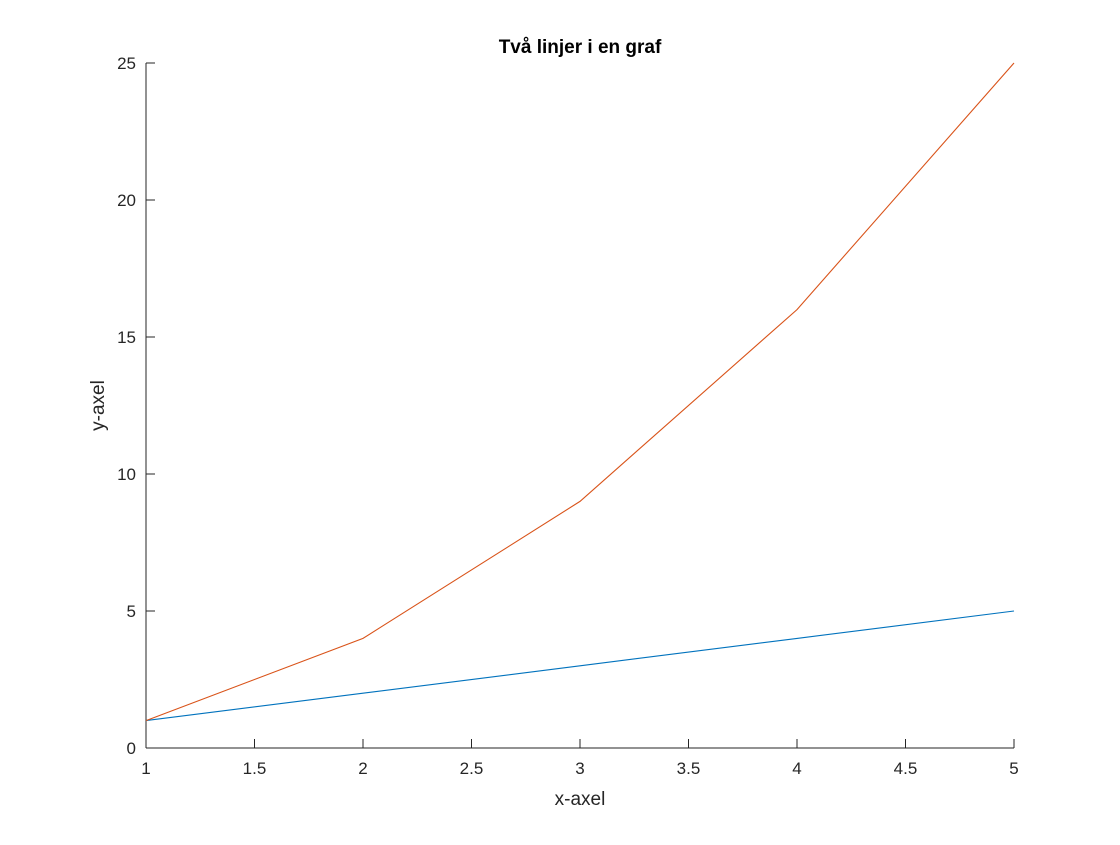  Describe the element at coordinates (796, 768) in the screenshot. I see `x-tick-label: 4` at that location.